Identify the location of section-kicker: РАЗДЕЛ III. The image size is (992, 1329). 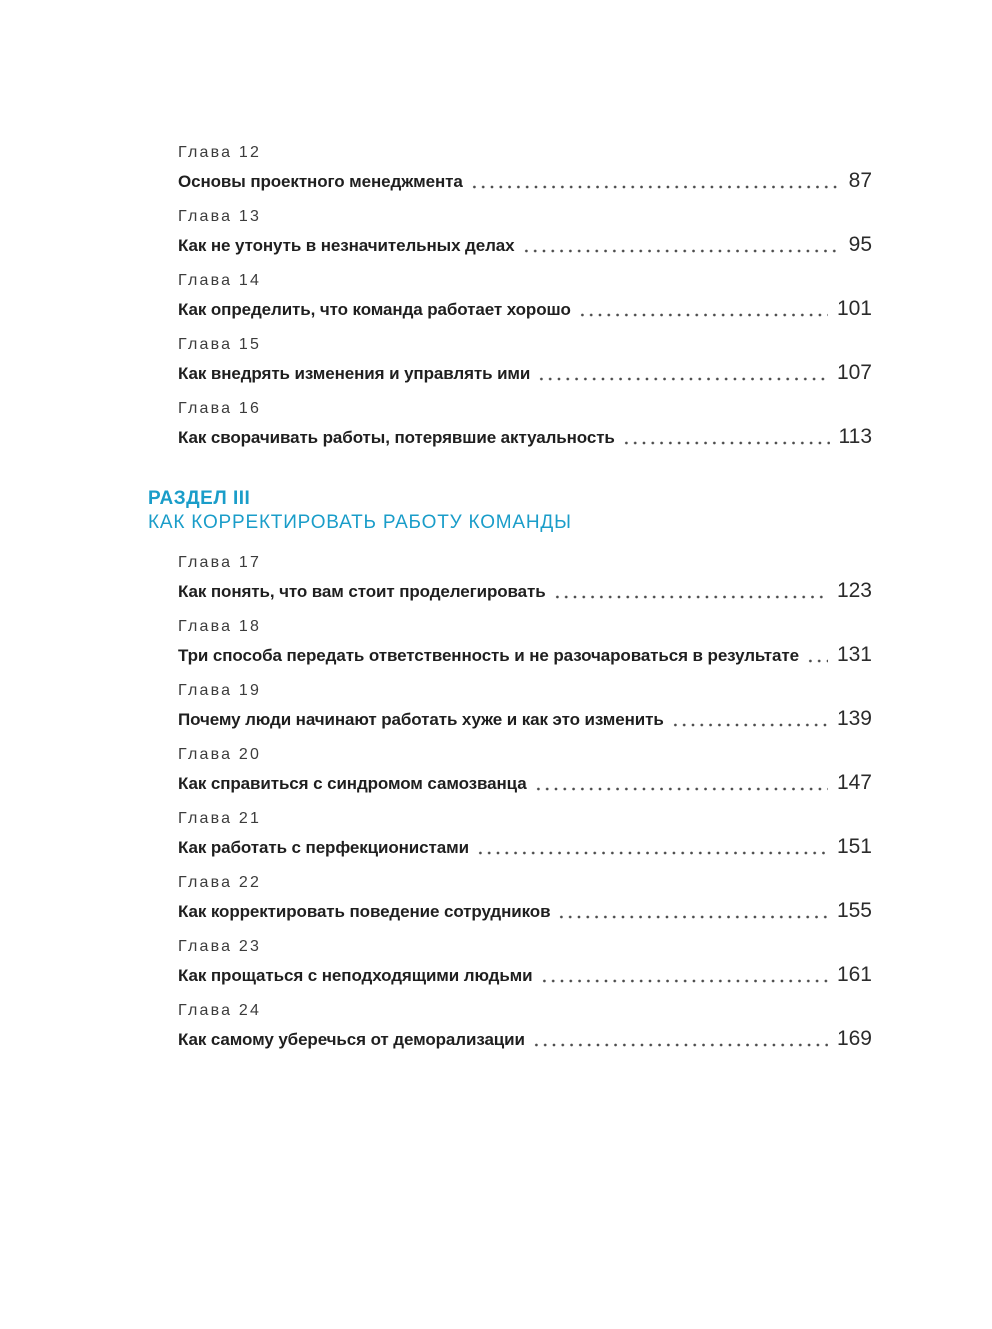
(199, 498).